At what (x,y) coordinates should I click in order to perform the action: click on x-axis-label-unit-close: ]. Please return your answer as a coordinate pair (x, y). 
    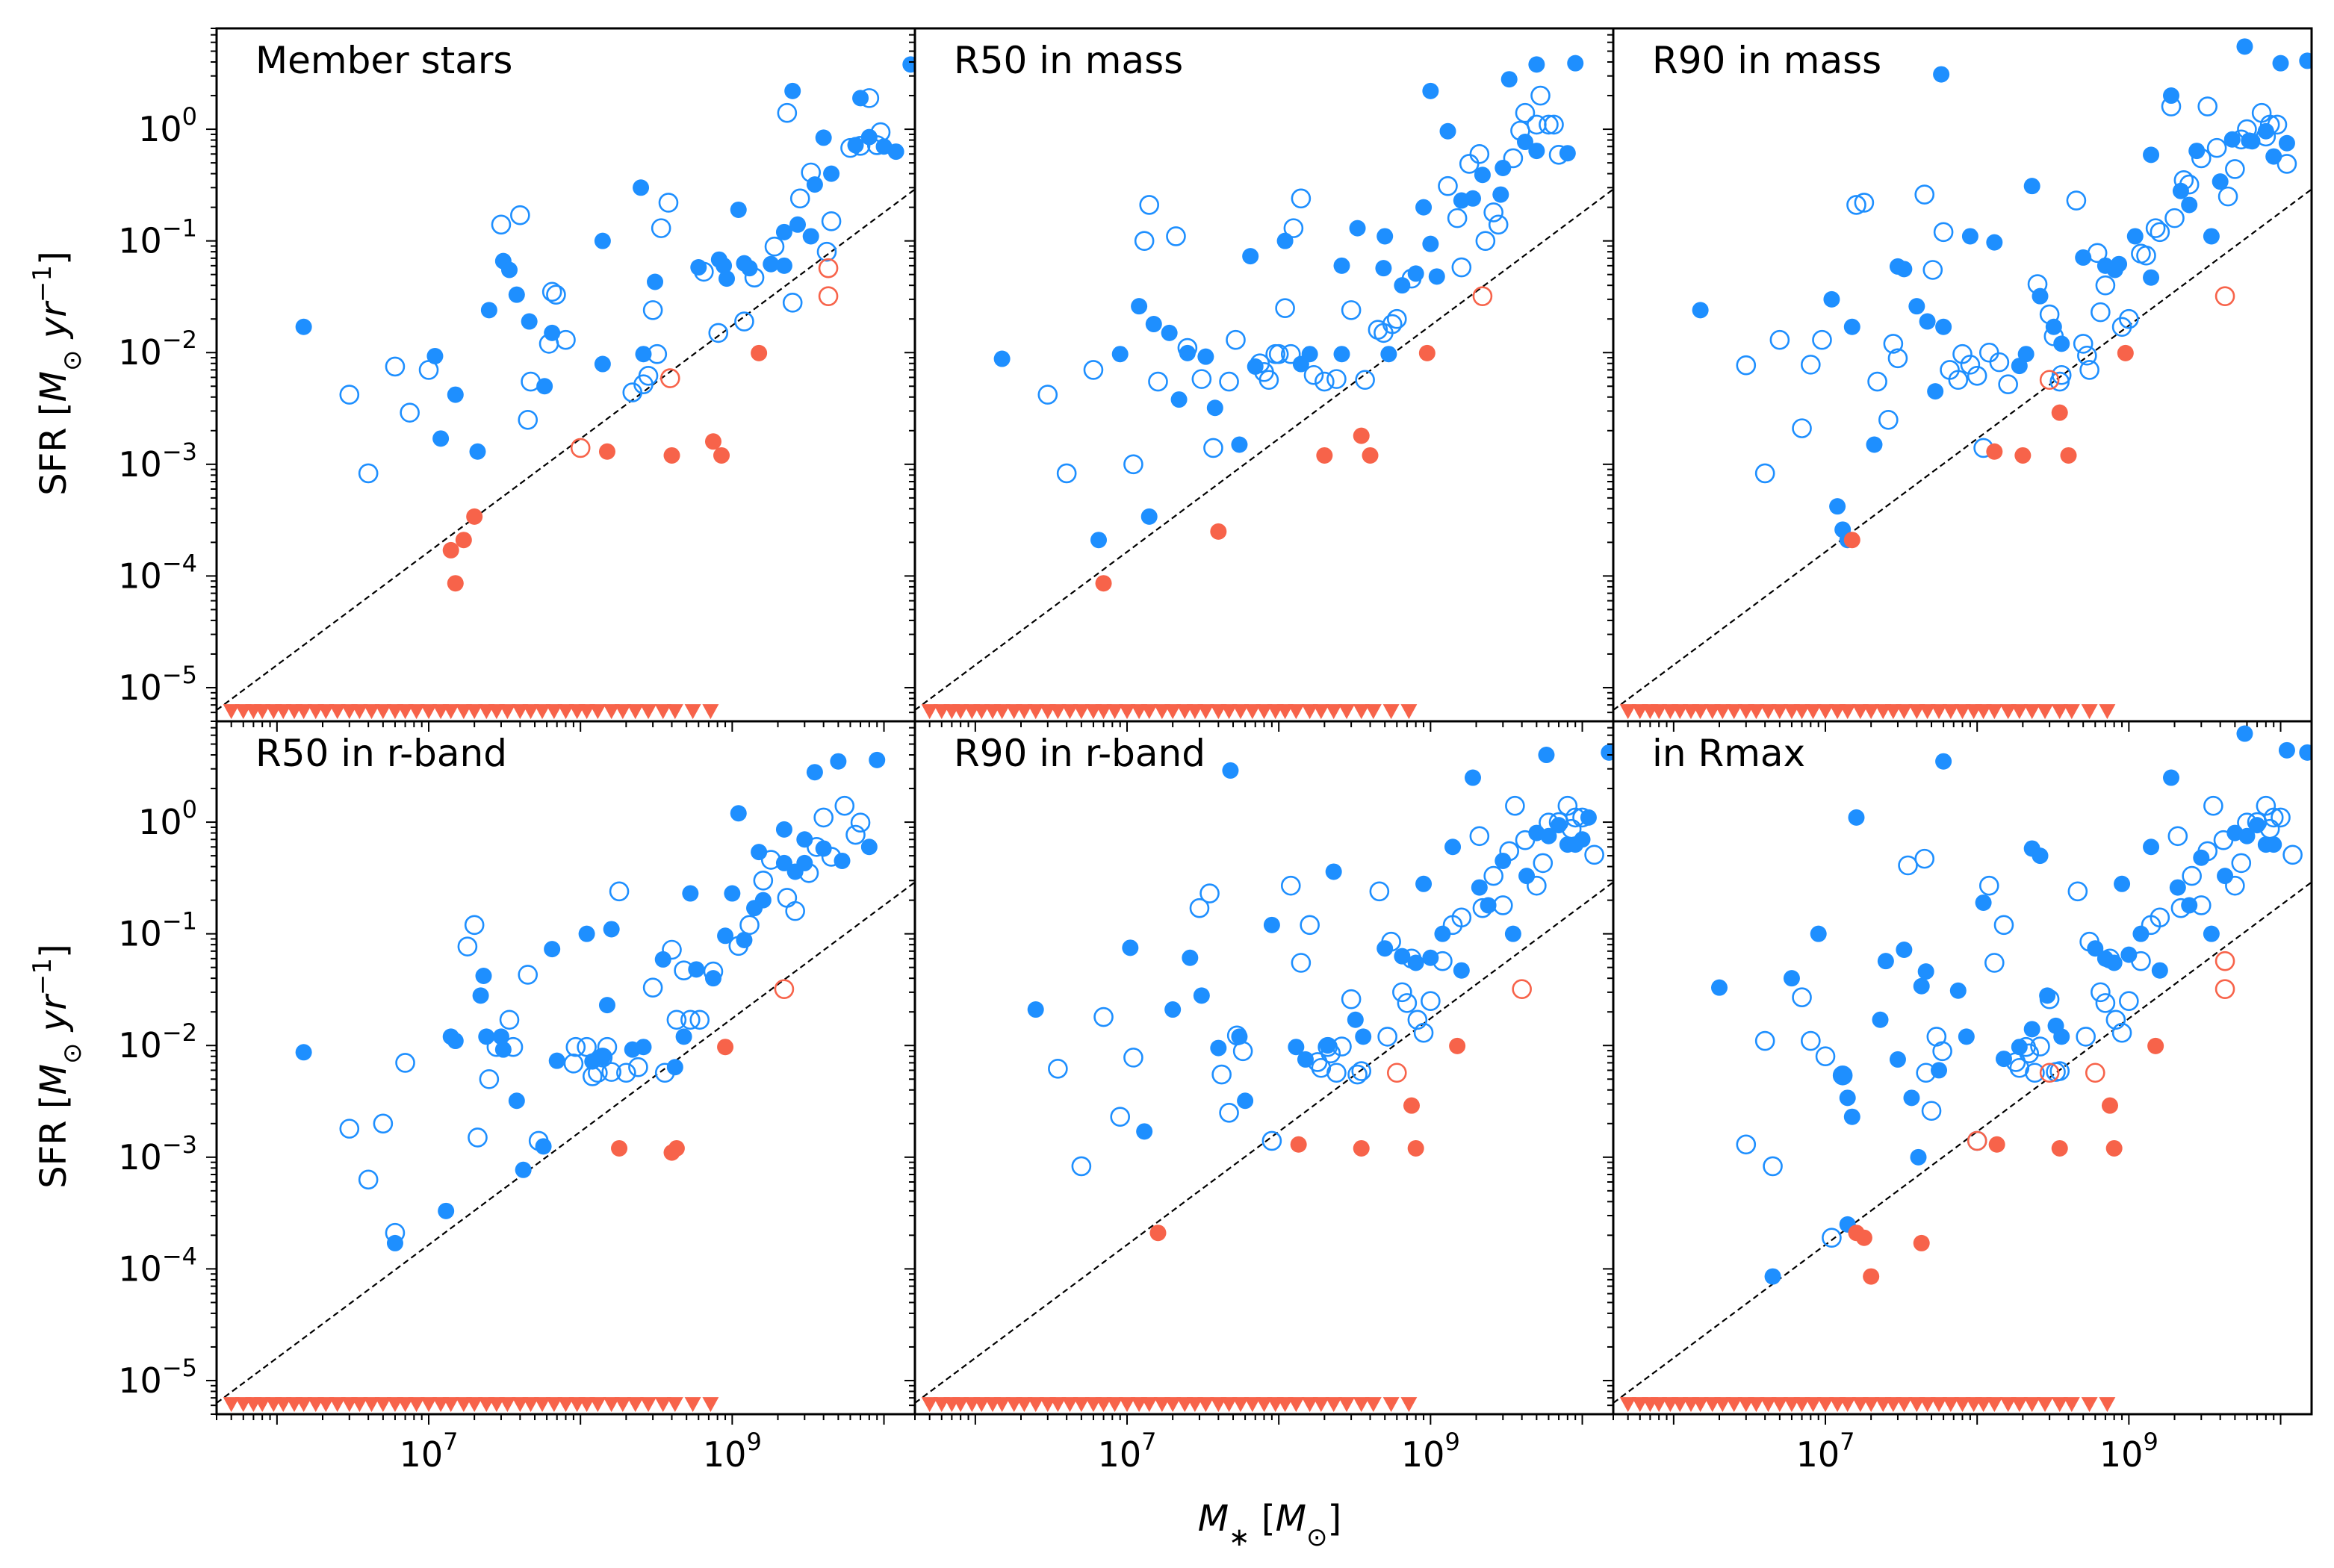
    Looking at the image, I should click on (1335, 1519).